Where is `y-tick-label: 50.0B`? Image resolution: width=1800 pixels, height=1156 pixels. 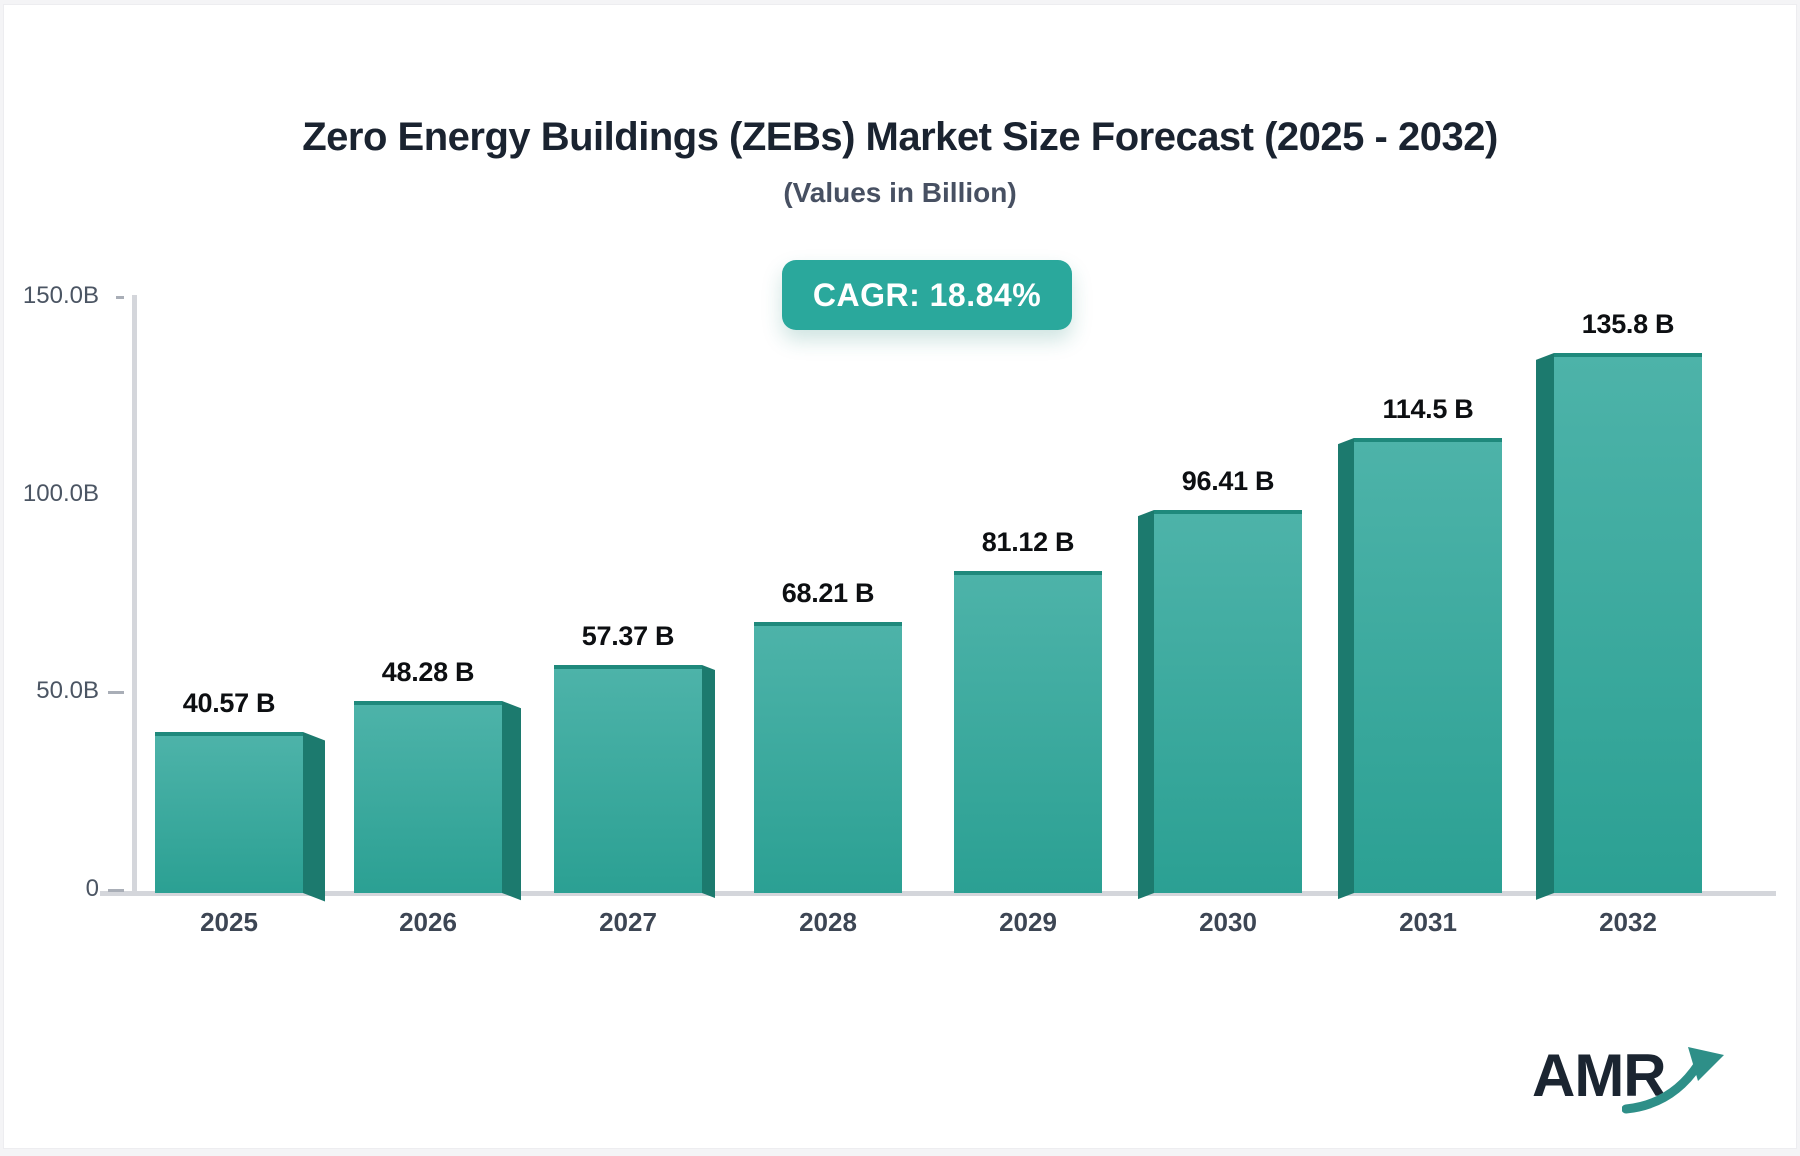
y-tick-label: 50.0B is located at coordinates (67, 690).